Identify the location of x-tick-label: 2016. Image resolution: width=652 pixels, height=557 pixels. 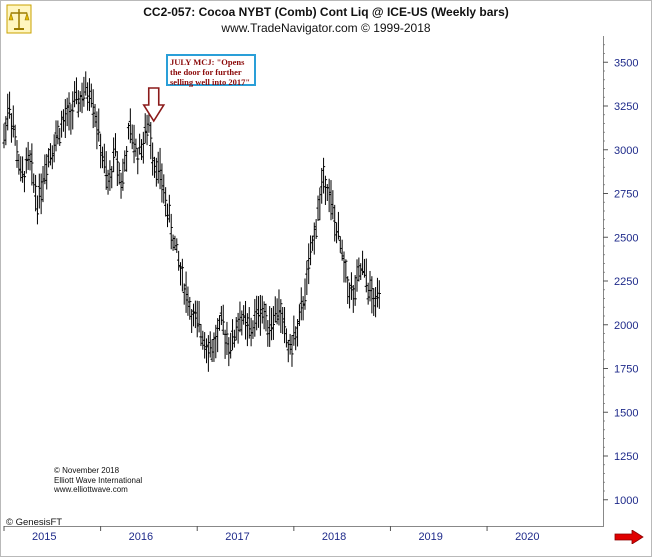
(141, 537).